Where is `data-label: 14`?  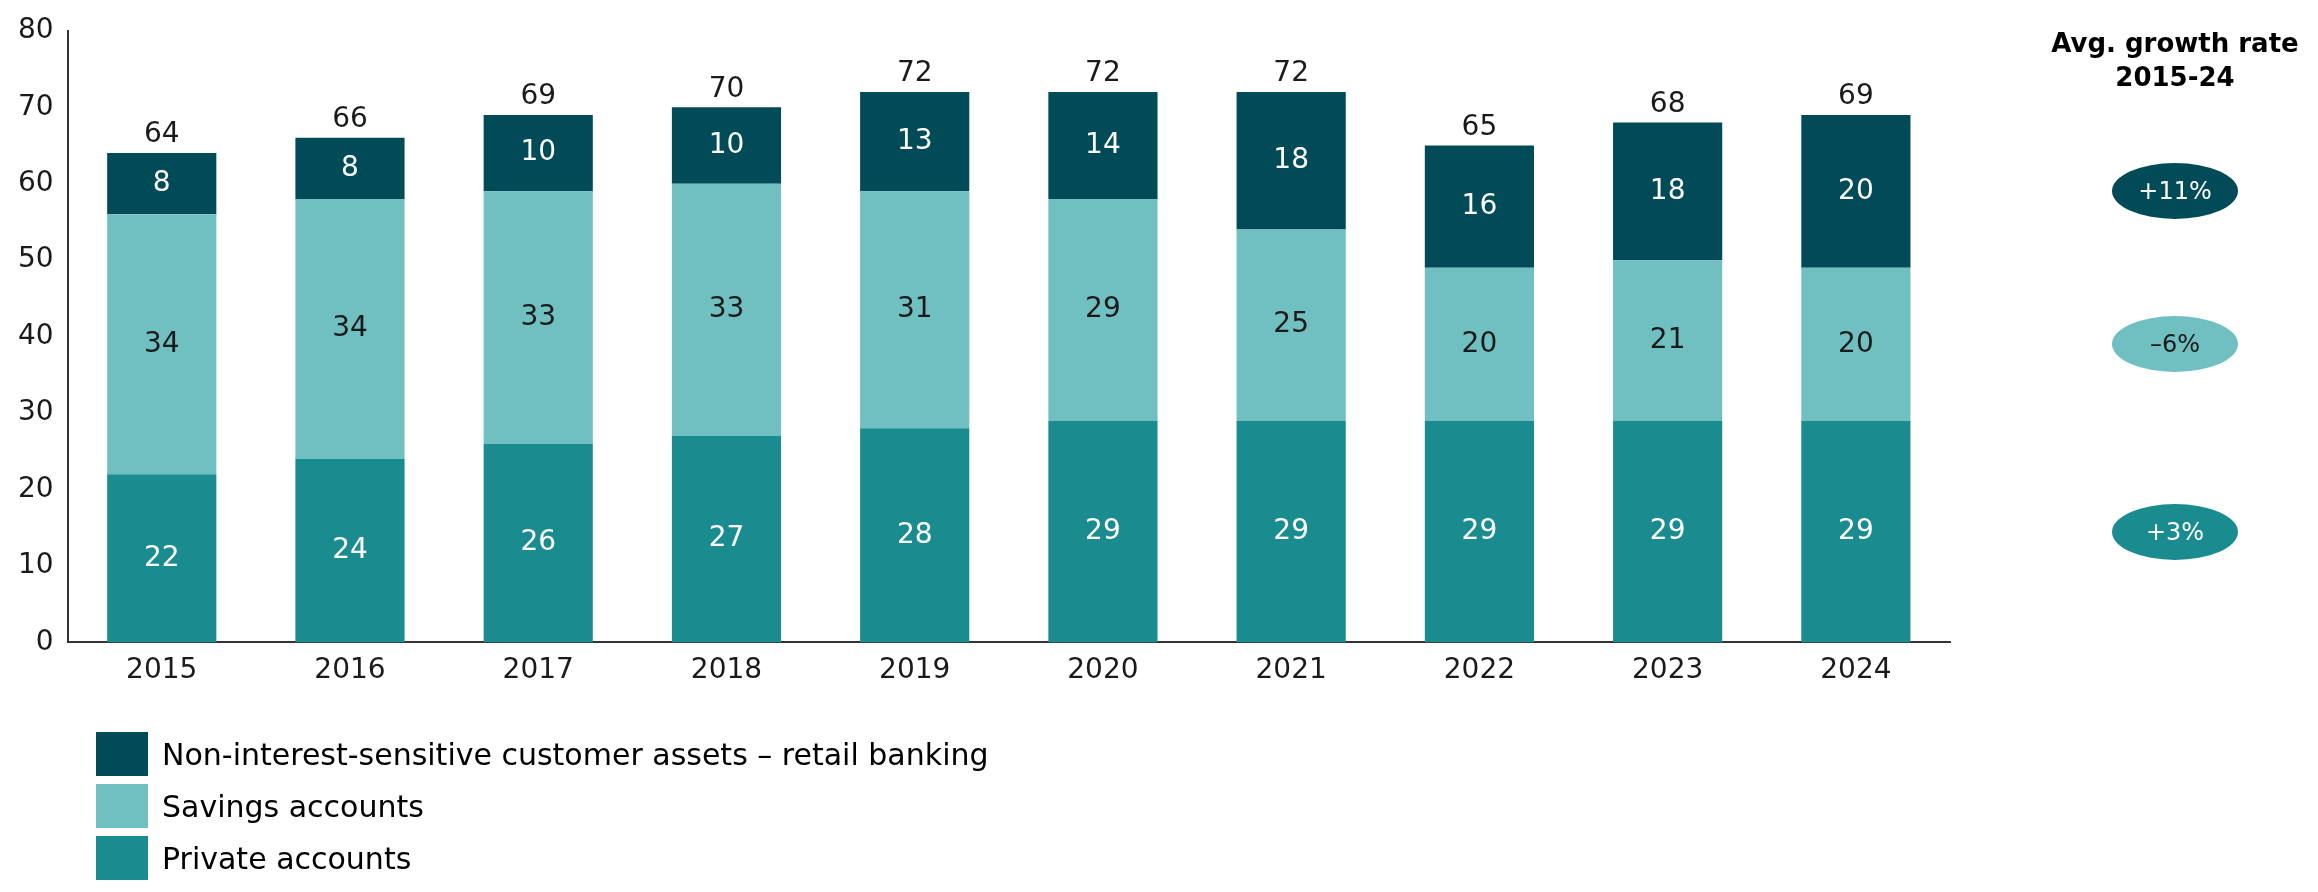 data-label: 14 is located at coordinates (1103, 143).